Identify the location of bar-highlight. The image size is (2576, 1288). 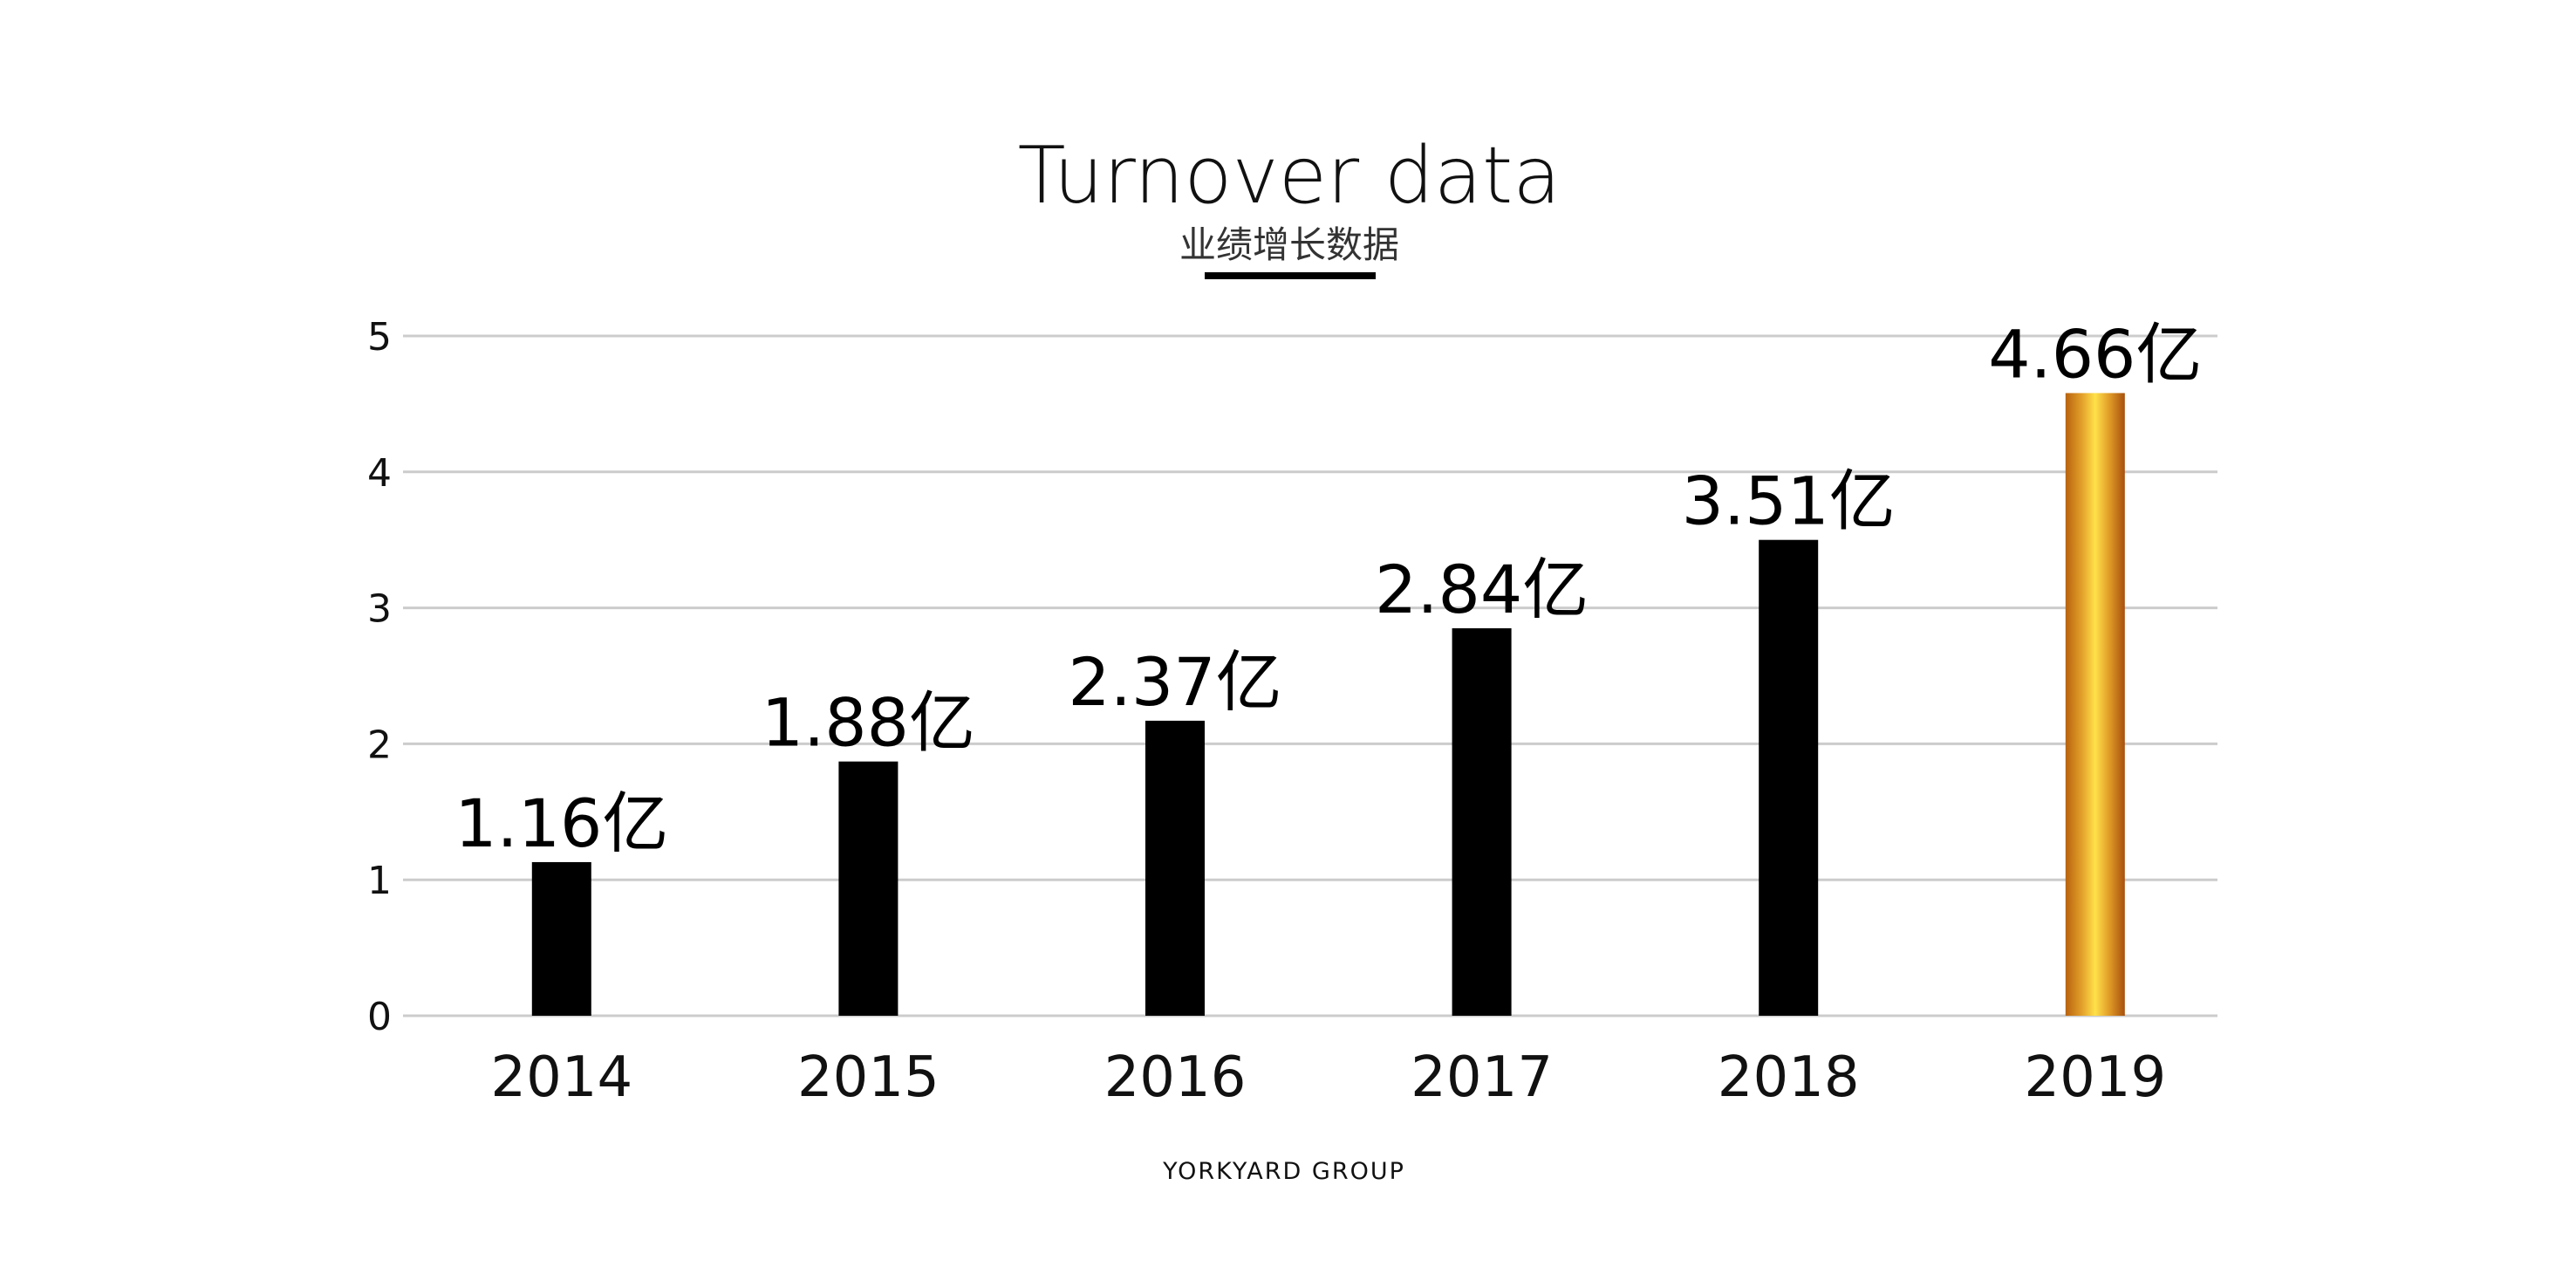
(2095, 704).